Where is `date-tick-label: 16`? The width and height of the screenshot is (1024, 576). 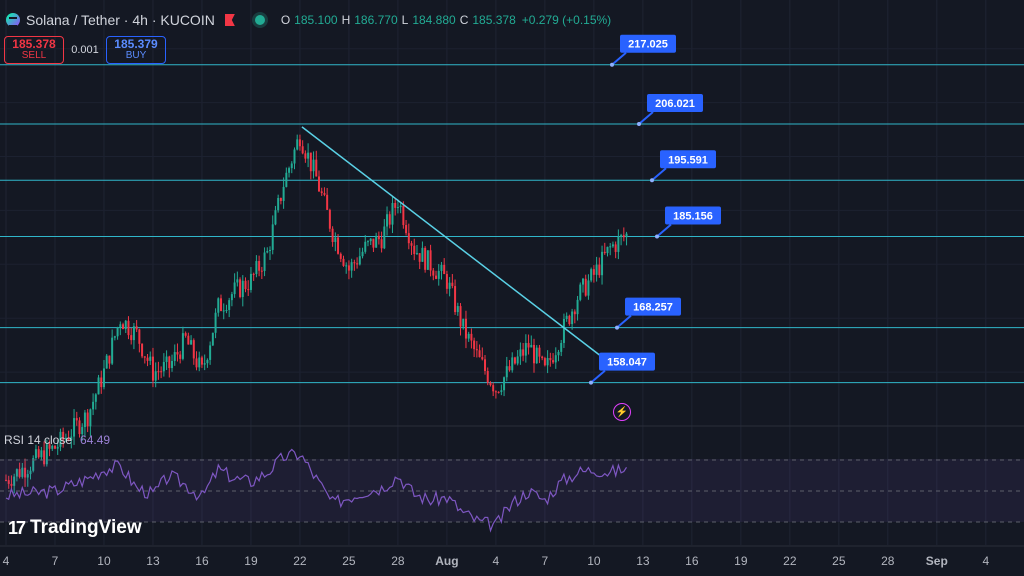
date-tick-label: 16 is located at coordinates (202, 561).